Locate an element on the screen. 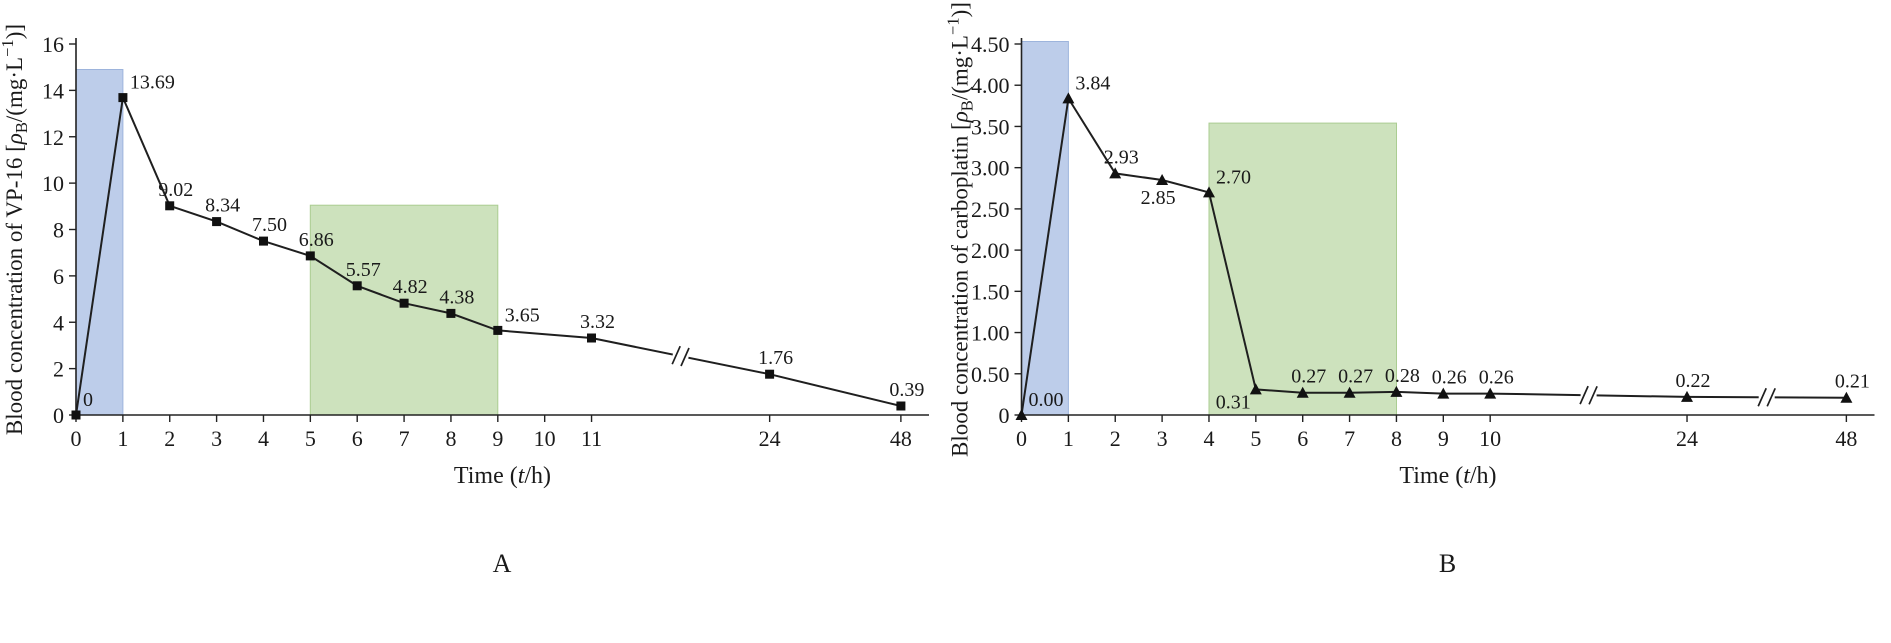  point-value-label: 3.65 is located at coordinates (522, 315).